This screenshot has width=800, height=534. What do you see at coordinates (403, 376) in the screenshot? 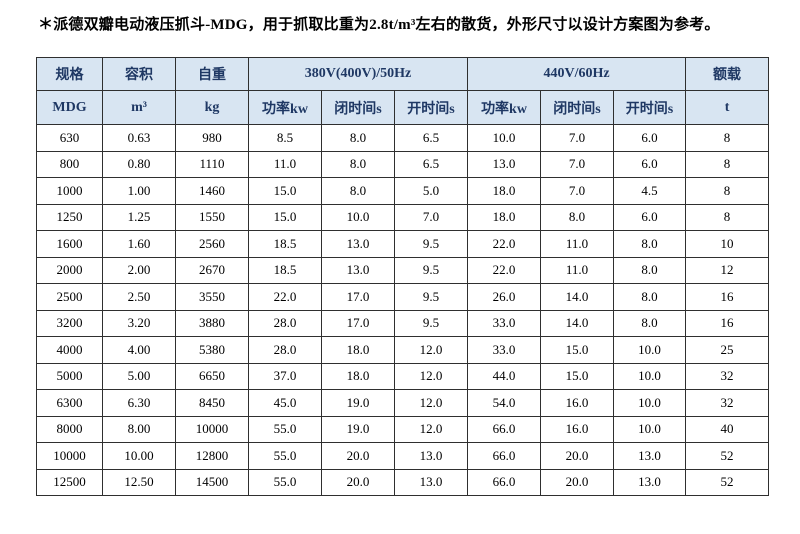
I see `table-row: 5000 5.00 6650 37.0 18.0 12.0 44.0 15.0 10.0 32` at bounding box center [403, 376].